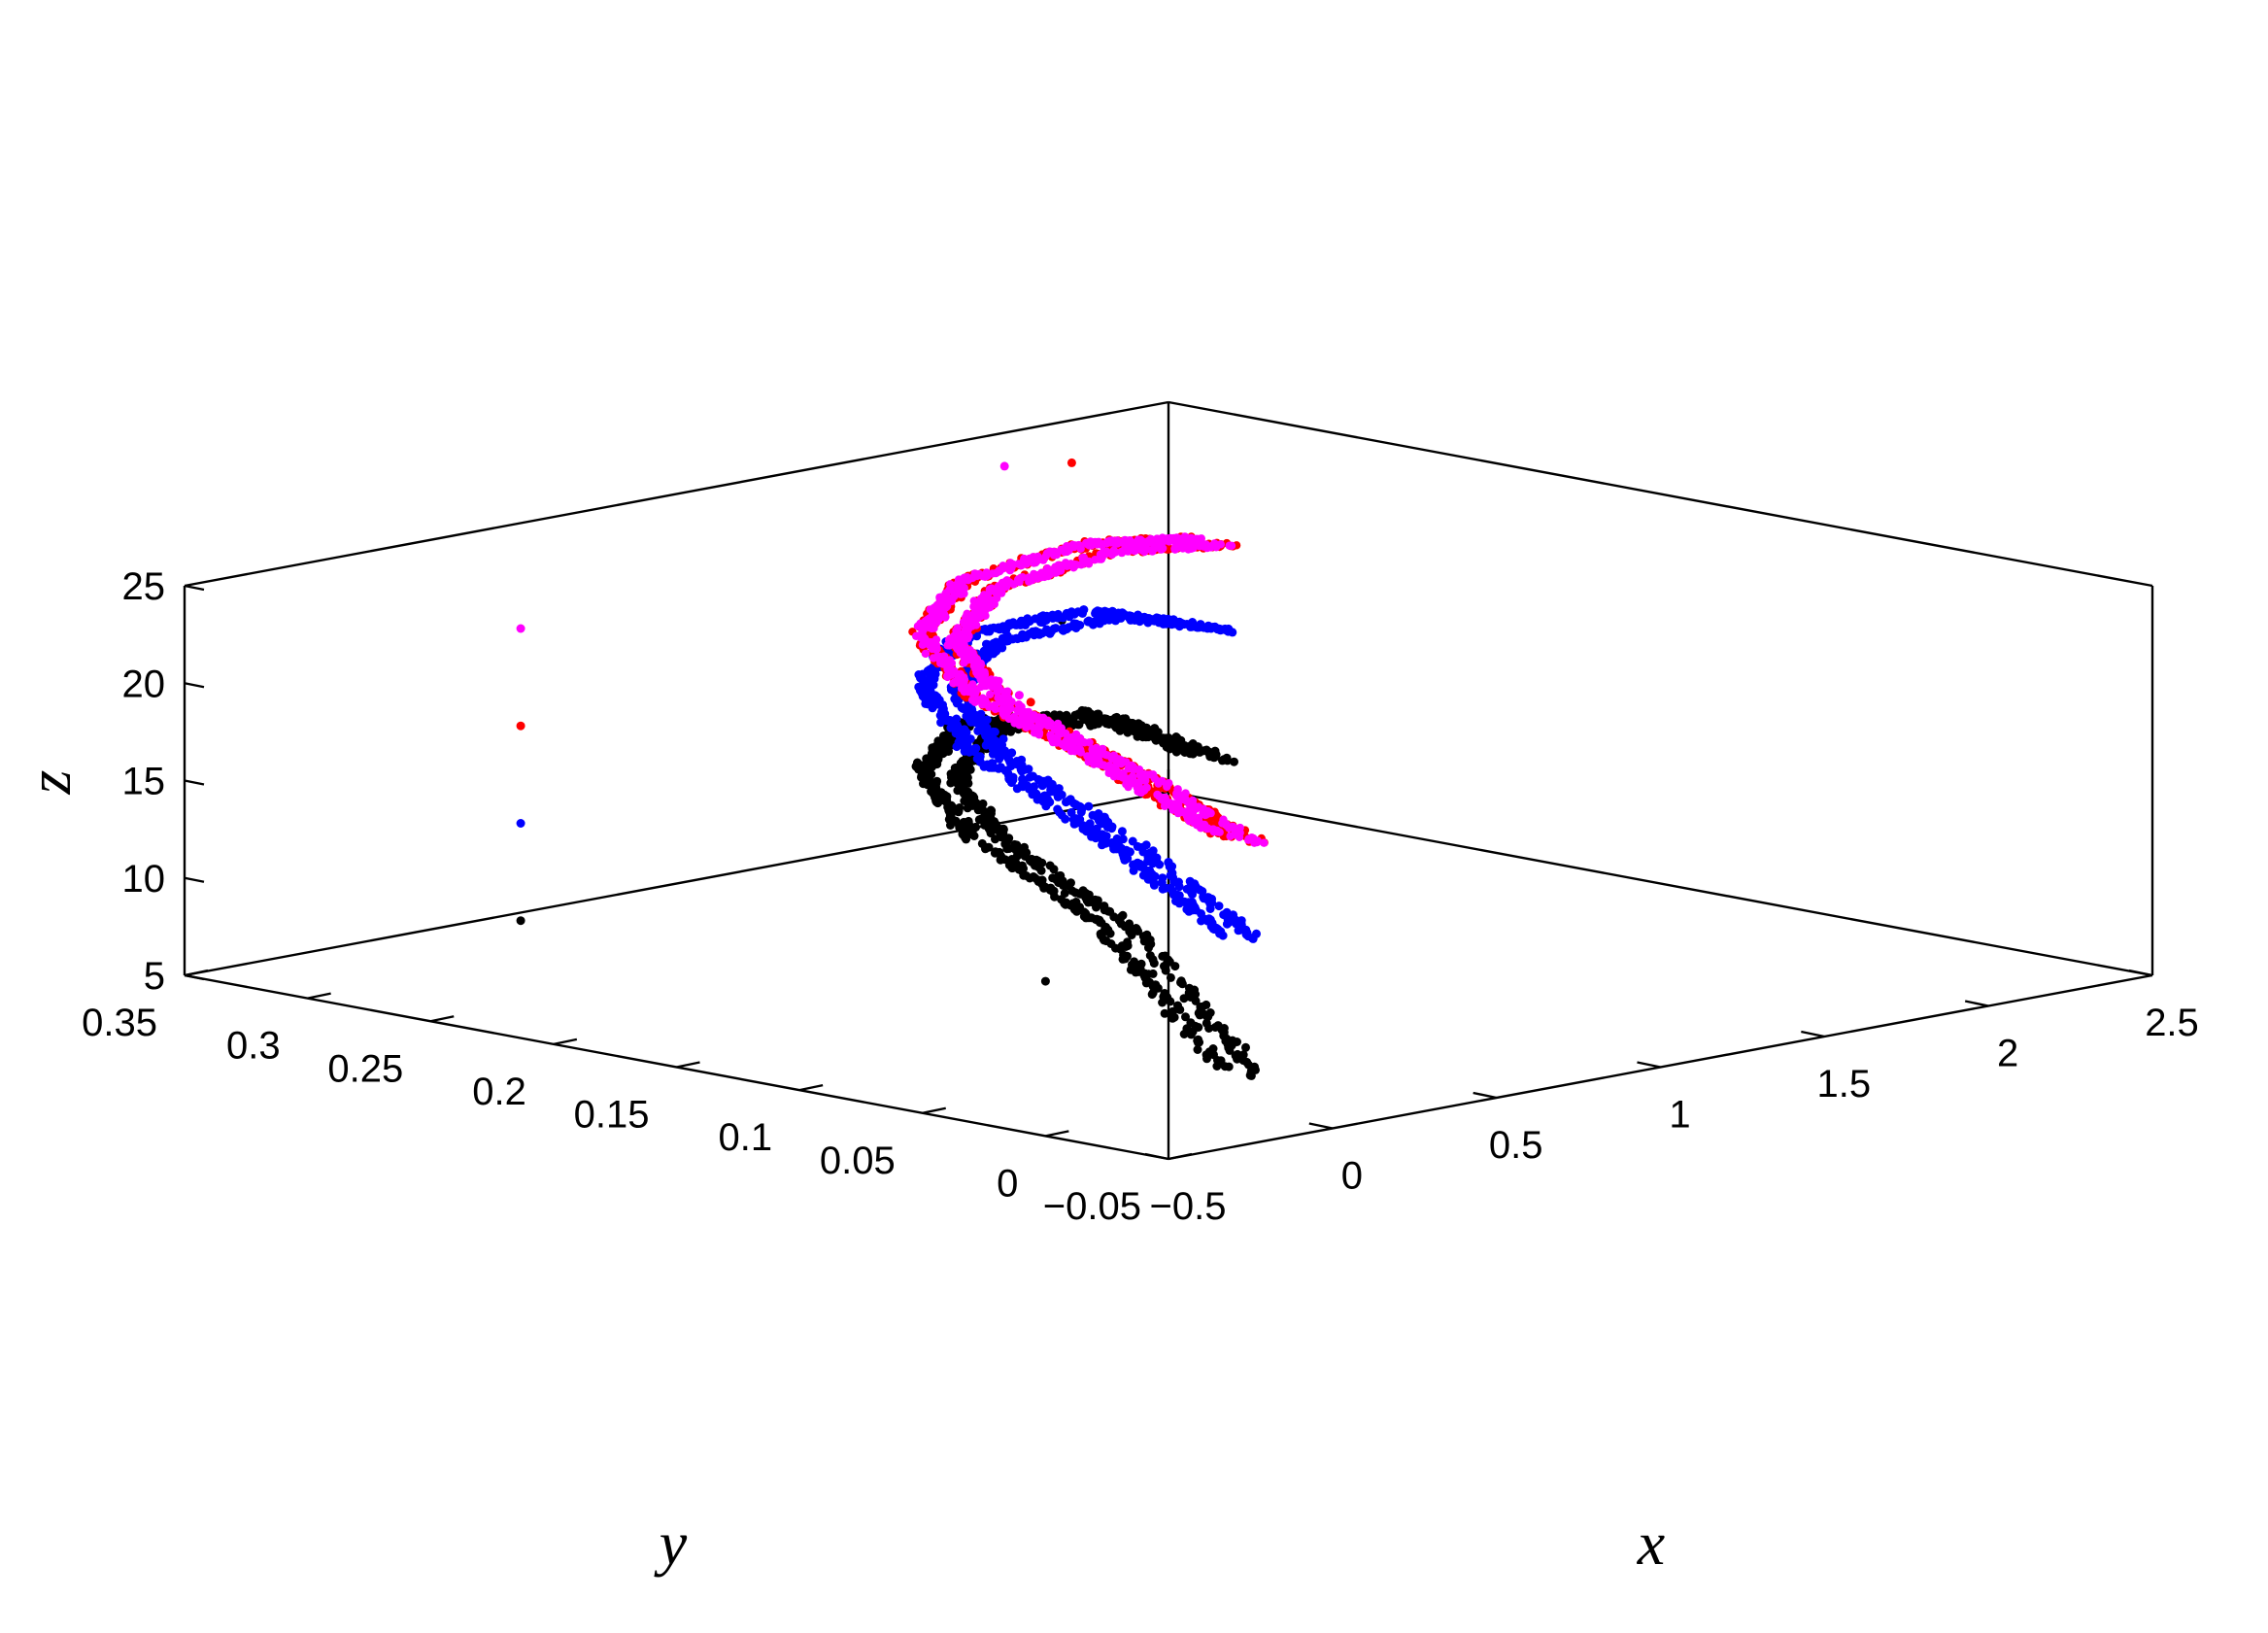 The image size is (2268, 1633). What do you see at coordinates (1845, 1084) in the screenshot?
I see `tick-label: 1.5` at bounding box center [1845, 1084].